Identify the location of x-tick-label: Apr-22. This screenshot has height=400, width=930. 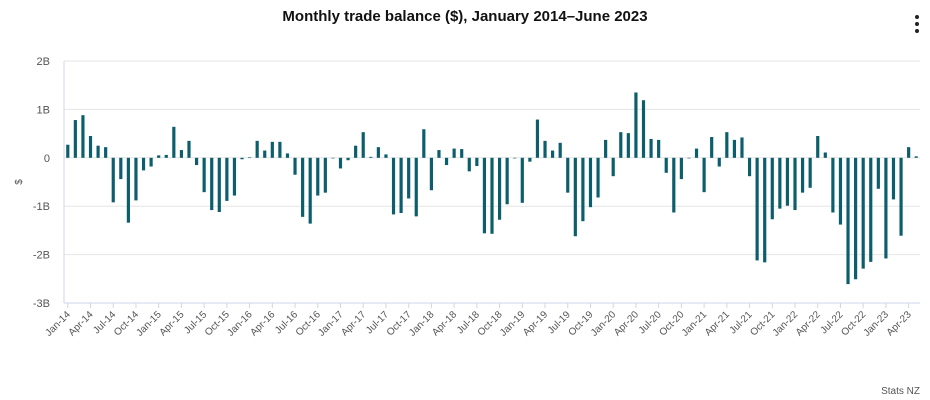
(808, 323).